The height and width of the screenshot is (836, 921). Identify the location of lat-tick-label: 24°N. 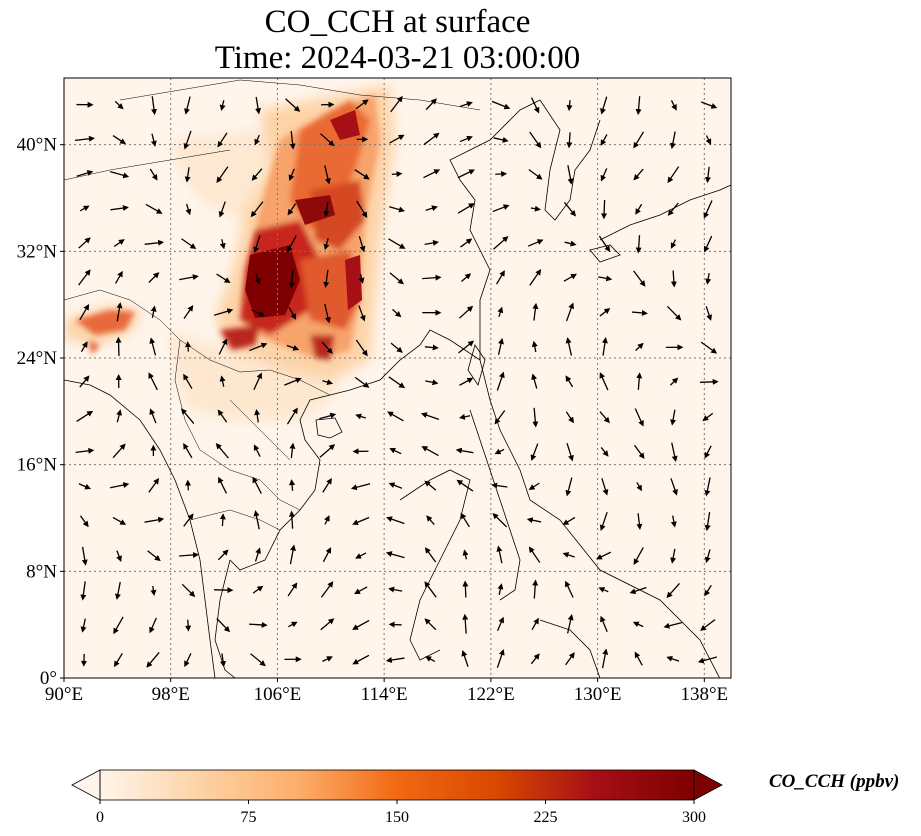
(37, 358).